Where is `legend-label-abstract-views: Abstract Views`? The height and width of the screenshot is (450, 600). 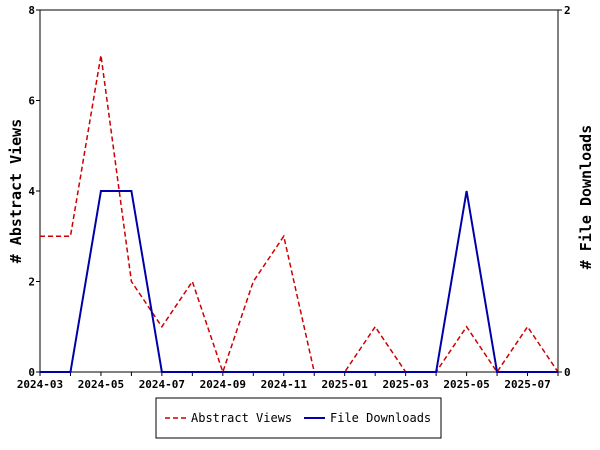
legend-label-abstract-views: Abstract Views is located at coordinates (241, 418).